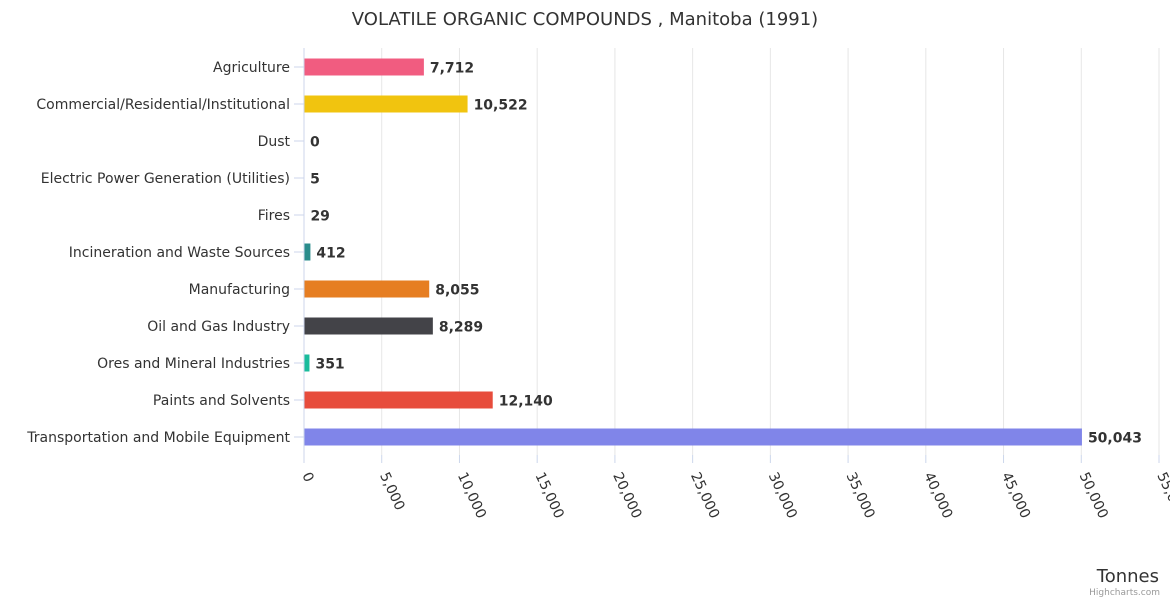 The image size is (1170, 600). What do you see at coordinates (1161, 495) in the screenshot?
I see `x-tick-label: 55,000` at bounding box center [1161, 495].